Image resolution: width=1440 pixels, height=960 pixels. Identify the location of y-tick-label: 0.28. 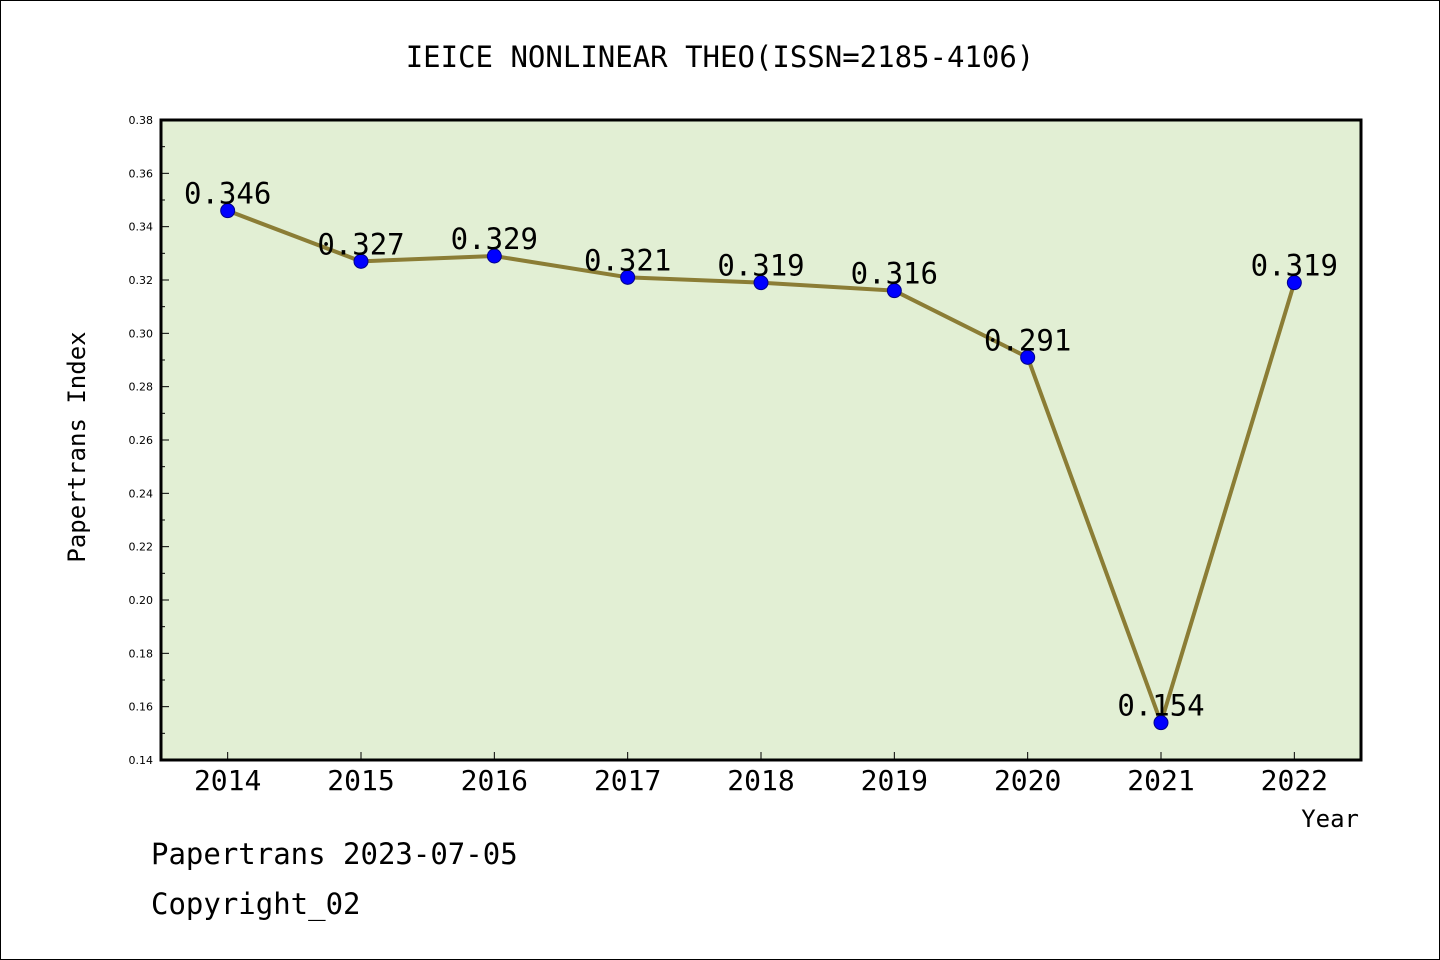
(141, 387).